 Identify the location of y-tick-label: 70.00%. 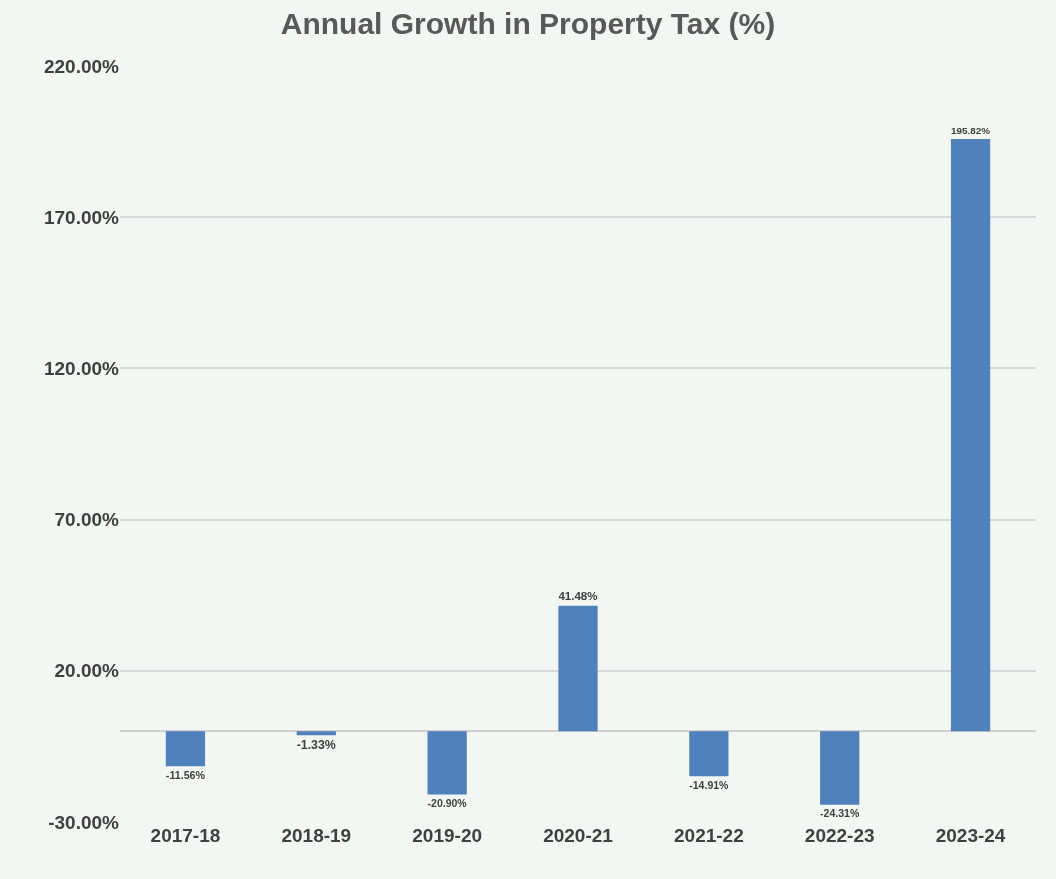
(87, 520).